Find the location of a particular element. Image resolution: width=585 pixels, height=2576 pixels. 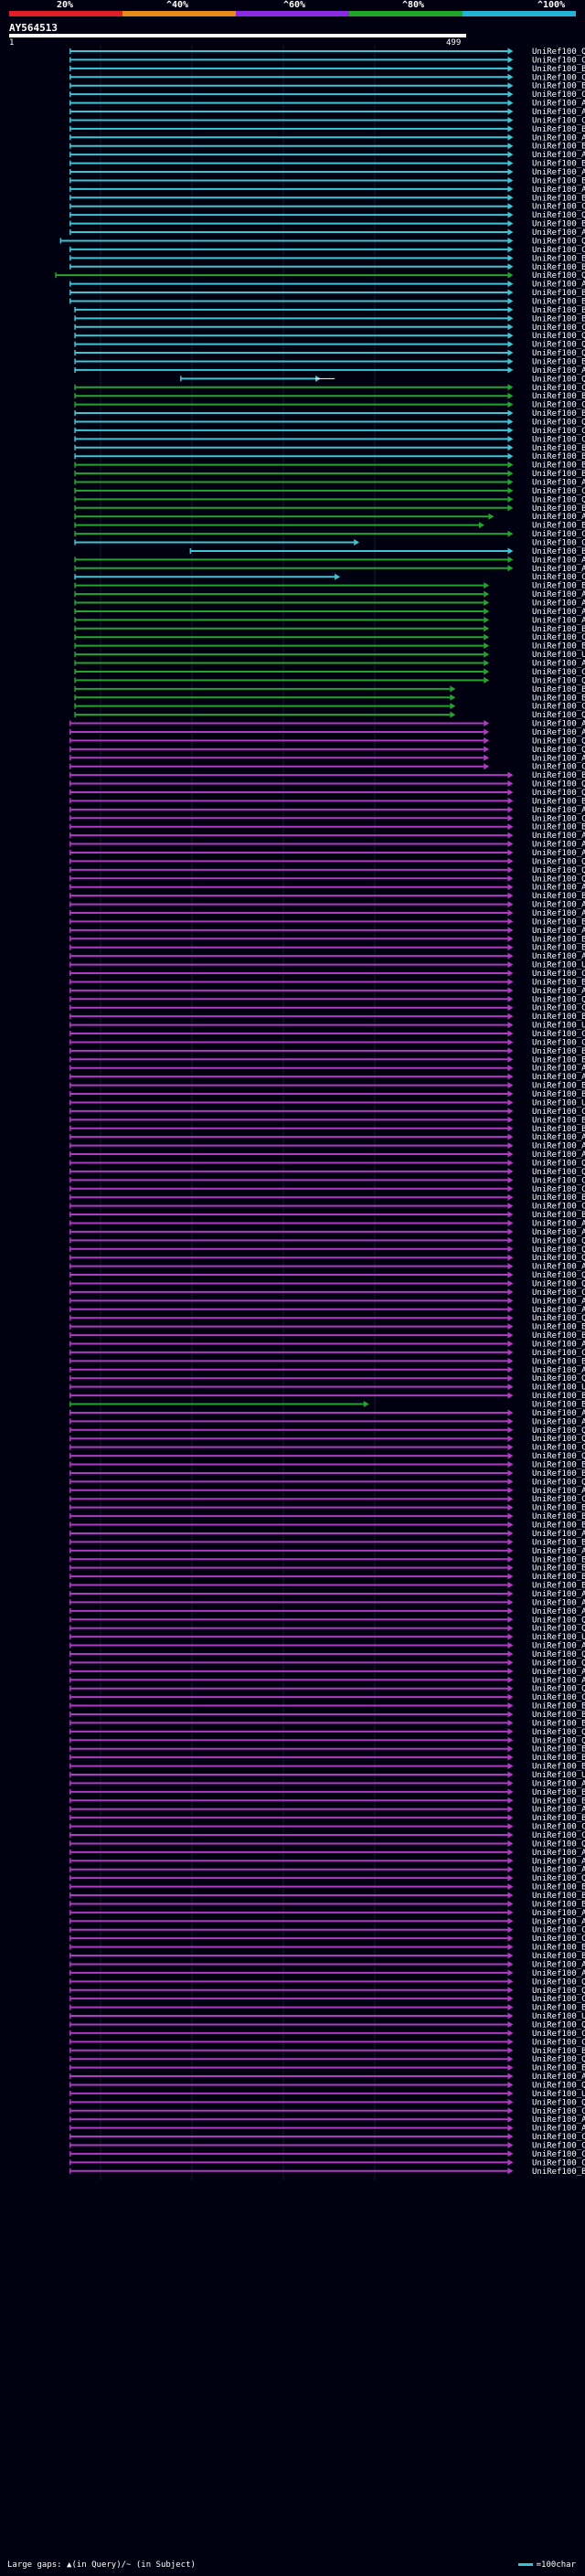

hit-row: UniRef100_C5XC32 is located at coordinates (327, 1448).